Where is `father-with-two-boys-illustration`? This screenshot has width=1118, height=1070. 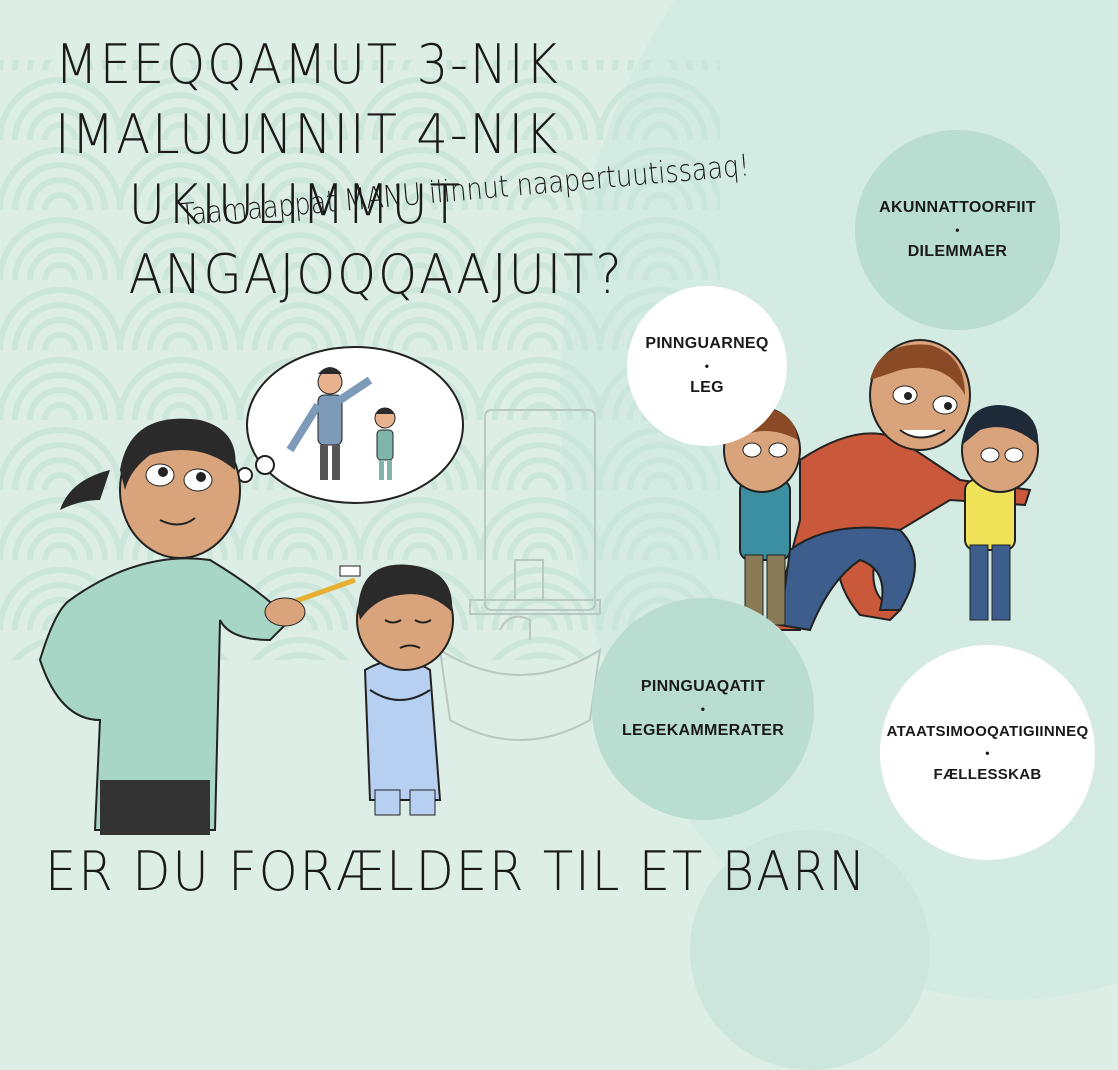 father-with-two-boys-illustration is located at coordinates (881, 485).